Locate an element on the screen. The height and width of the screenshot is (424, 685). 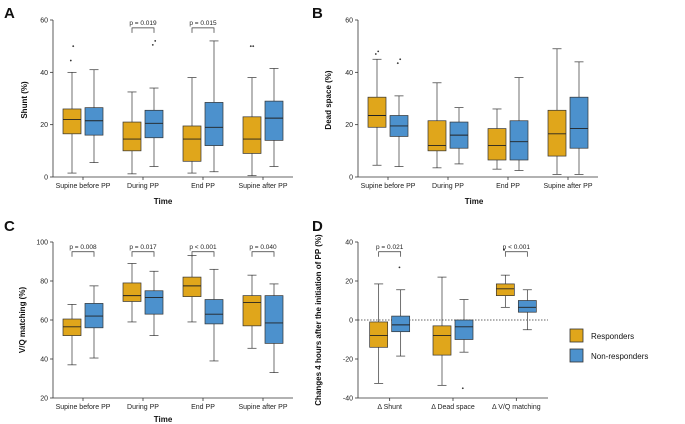
p3-x-tick-label: Supine after PP is located at coordinates (262, 407).